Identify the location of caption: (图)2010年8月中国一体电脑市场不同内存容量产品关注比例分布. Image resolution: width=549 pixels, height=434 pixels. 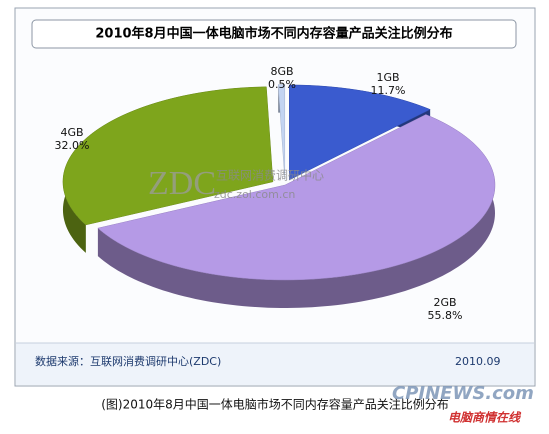
(275, 404).